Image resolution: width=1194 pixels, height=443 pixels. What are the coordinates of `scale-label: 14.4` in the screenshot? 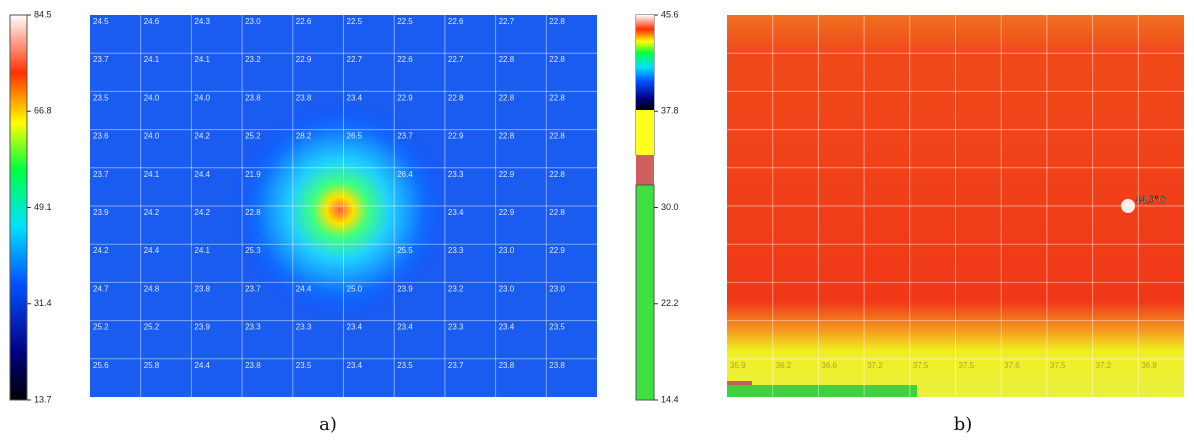 It's located at (670, 399).